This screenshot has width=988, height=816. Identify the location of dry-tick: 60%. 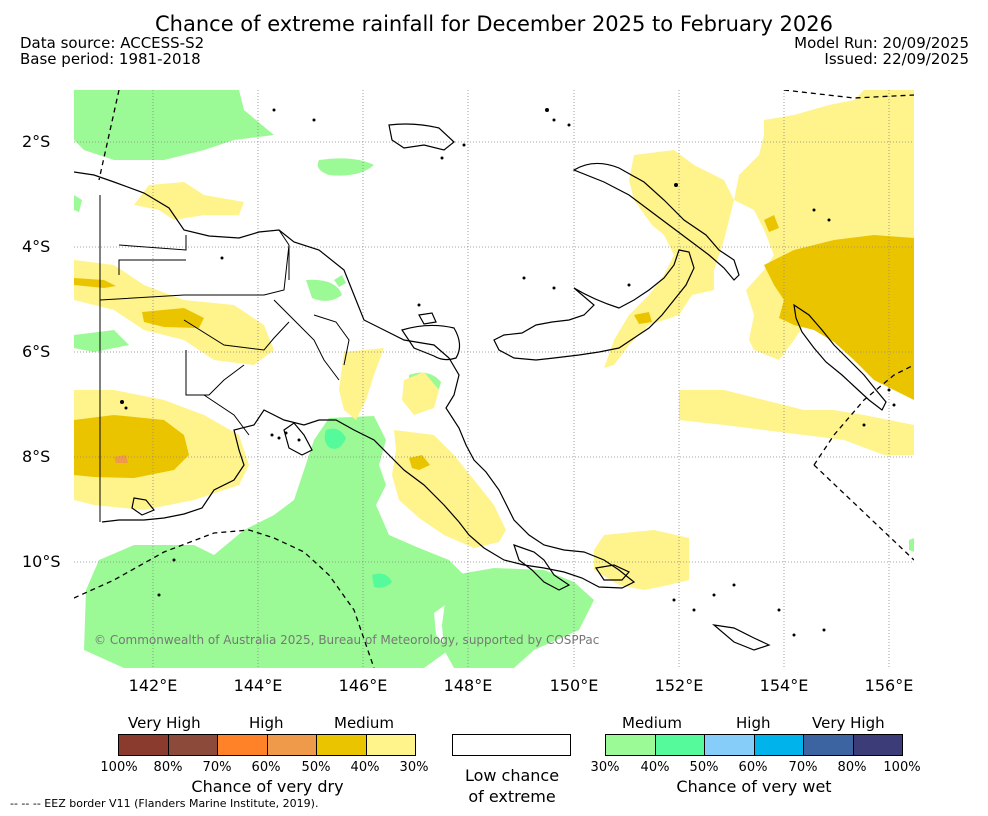
(266, 767).